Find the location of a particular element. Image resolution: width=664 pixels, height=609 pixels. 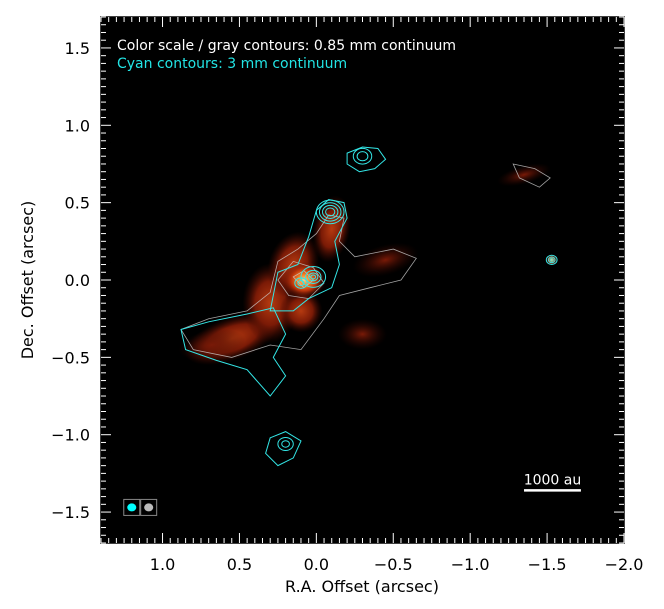

y-axis-title: Dec. Offset (arcsec) is located at coordinates (27, 280).